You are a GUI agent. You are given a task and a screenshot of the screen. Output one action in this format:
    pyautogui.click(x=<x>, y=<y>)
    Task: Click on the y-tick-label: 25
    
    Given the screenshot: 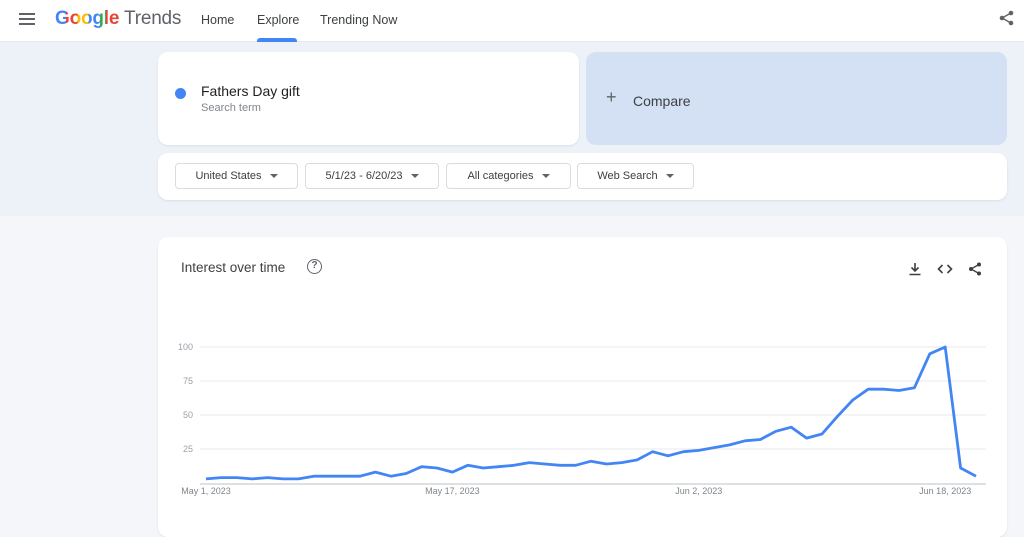 What is the action you would take?
    pyautogui.click(x=188, y=449)
    